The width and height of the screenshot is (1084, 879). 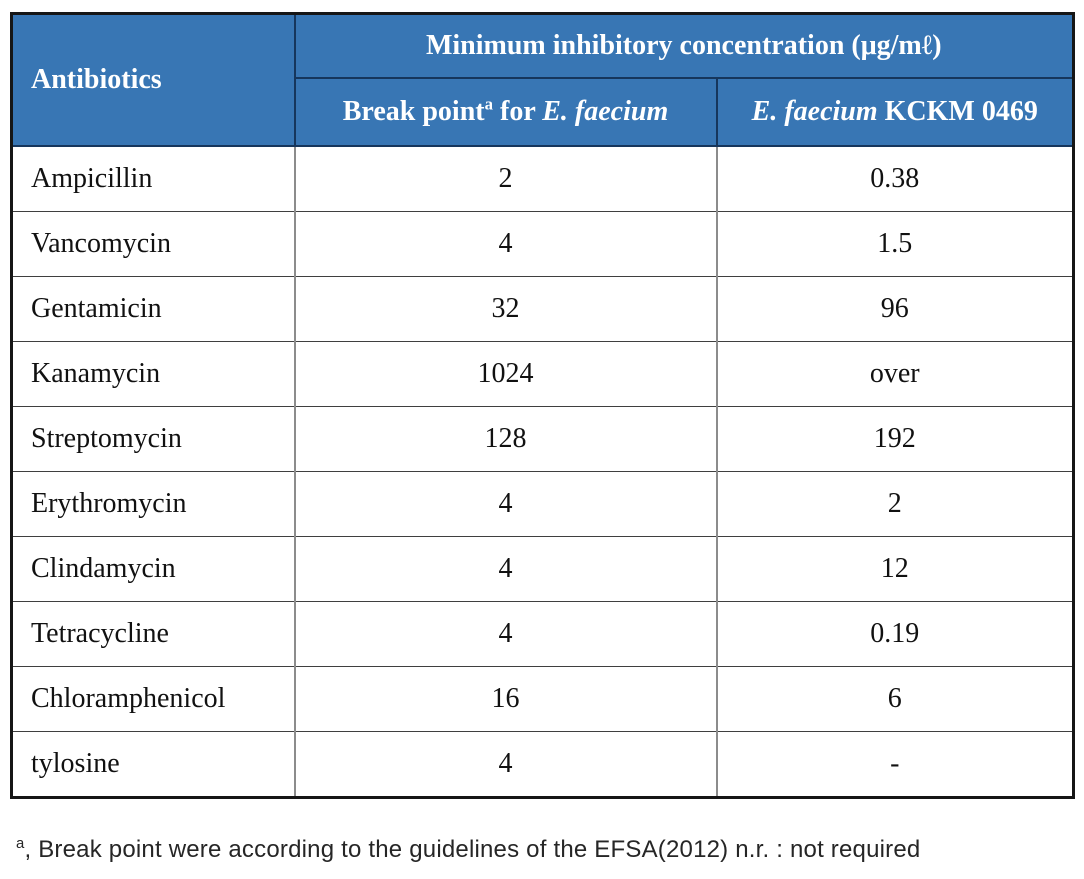 I want to click on table-row: Gentamicin 32 96, so click(x=542, y=309).